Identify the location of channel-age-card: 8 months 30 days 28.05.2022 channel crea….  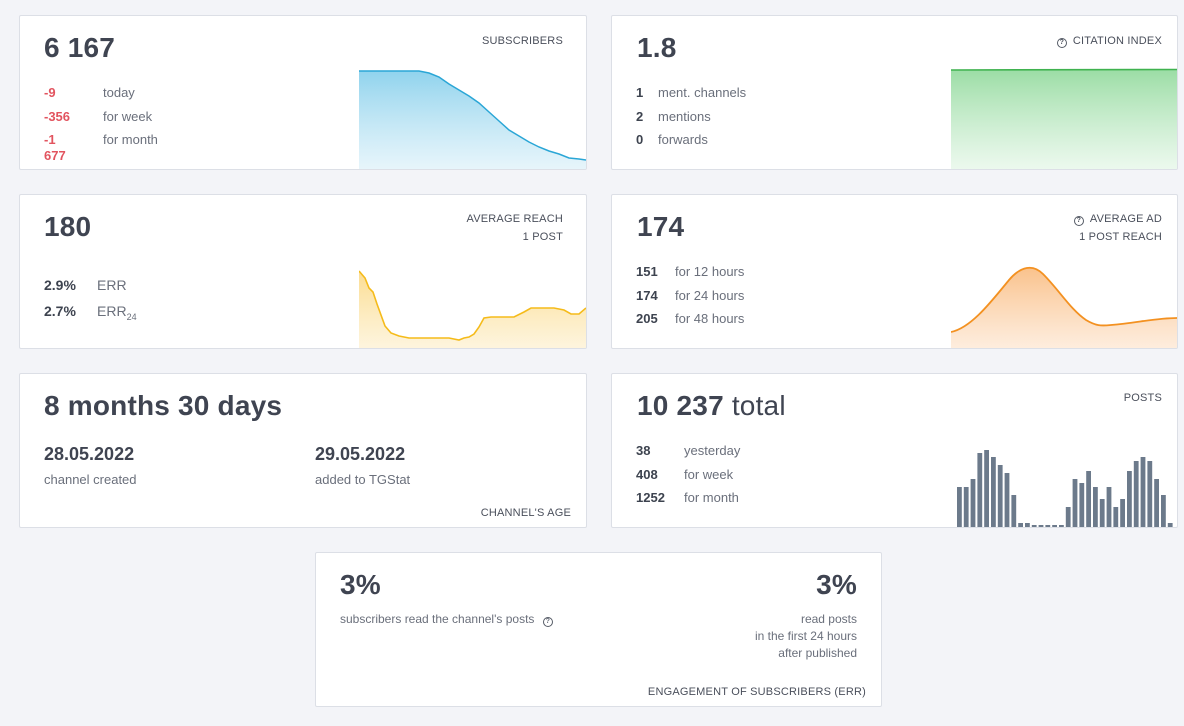
(303, 450).